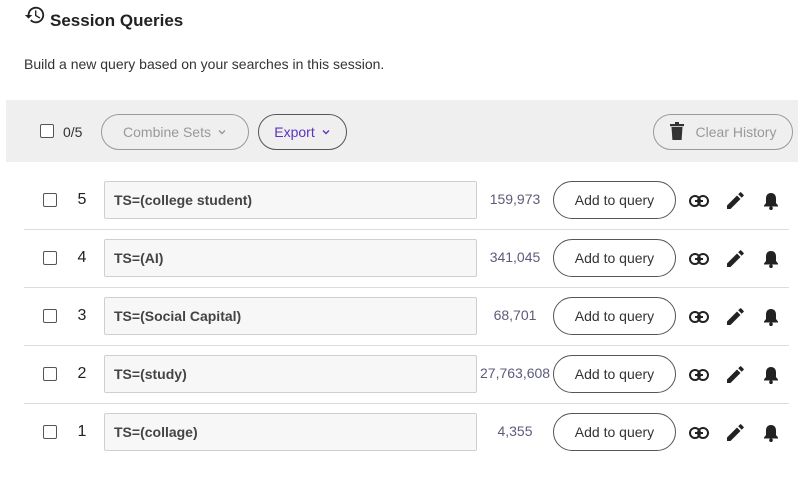 This screenshot has height=482, width=798. I want to click on page-title: Session Queries, so click(117, 20).